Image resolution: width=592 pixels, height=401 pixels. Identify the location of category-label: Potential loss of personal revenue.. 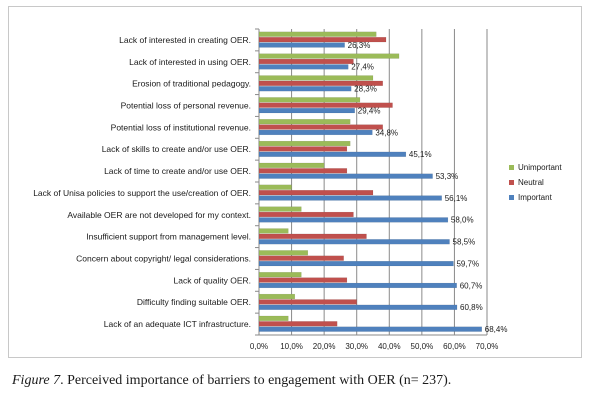
(186, 106).